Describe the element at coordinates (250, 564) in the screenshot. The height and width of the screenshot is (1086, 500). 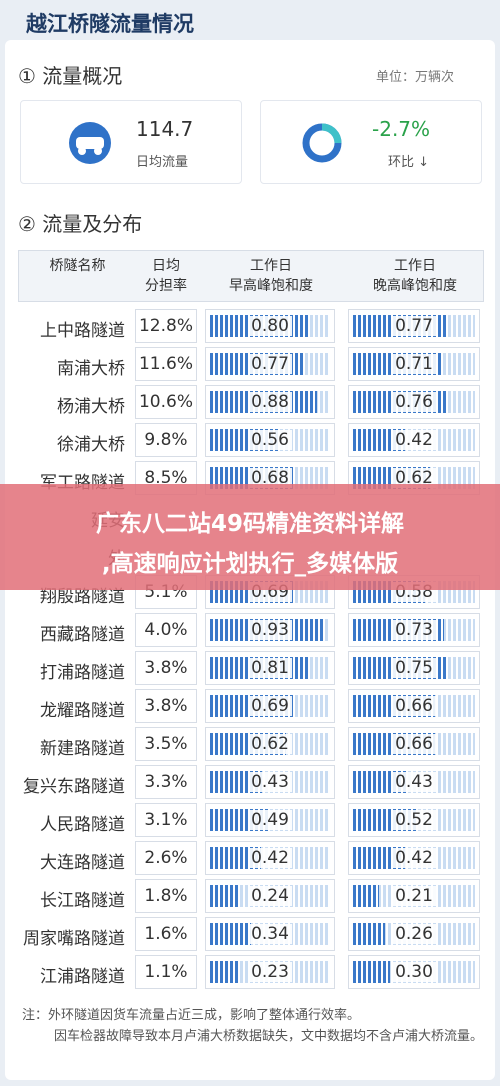
I see `banner-text: ,高速响应计划执行_多媒体版` at that location.